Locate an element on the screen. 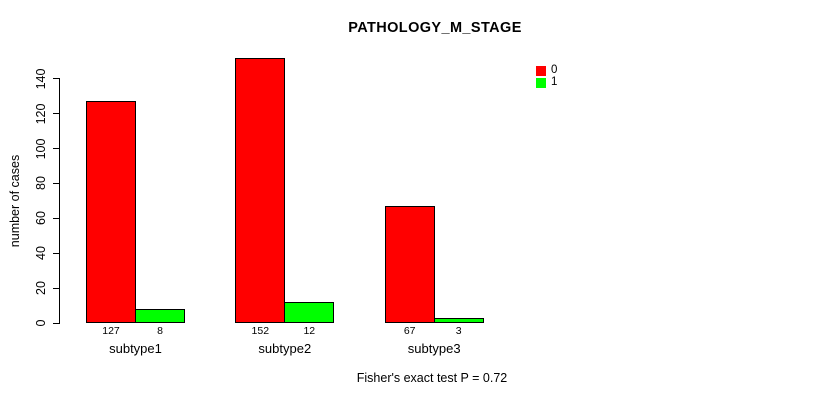 Image resolution: width=840 pixels, height=400 pixels. legend-label: 0 is located at coordinates (554, 70).